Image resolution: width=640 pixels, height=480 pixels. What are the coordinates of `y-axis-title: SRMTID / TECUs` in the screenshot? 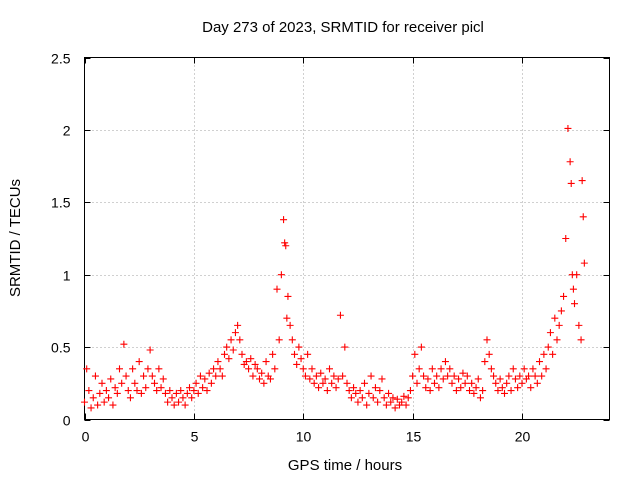 It's located at (15, 238).